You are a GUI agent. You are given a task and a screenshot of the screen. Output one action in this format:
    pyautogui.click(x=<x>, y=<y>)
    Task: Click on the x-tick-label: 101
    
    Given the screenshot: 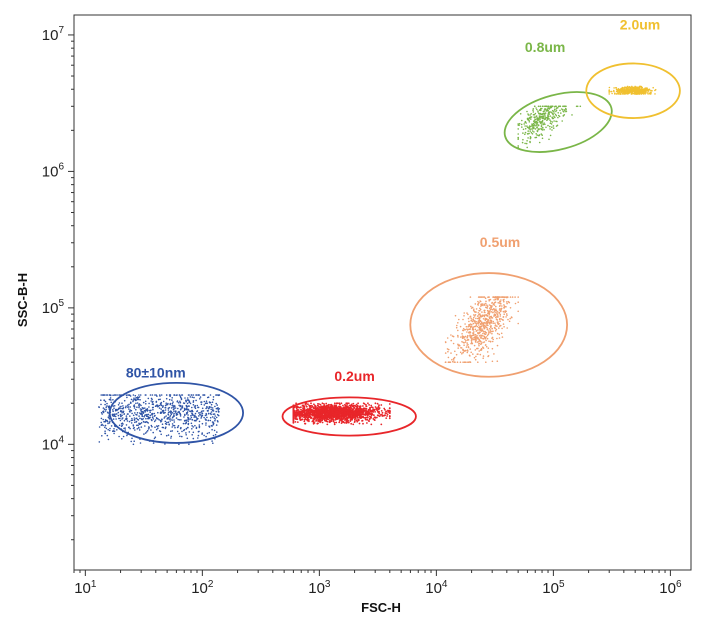 What is the action you would take?
    pyautogui.click(x=85, y=588)
    